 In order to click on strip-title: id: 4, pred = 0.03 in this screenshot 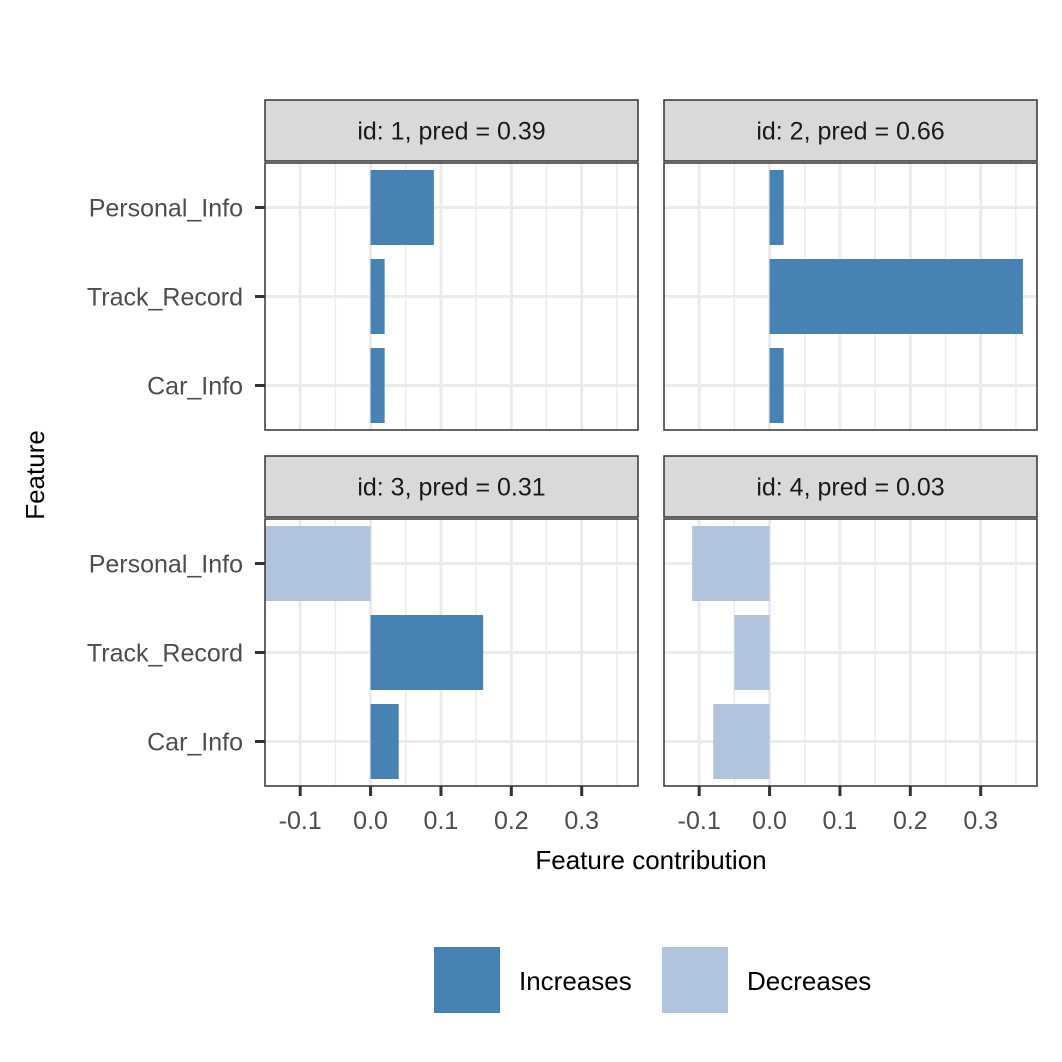, I will do `click(850, 488)`.